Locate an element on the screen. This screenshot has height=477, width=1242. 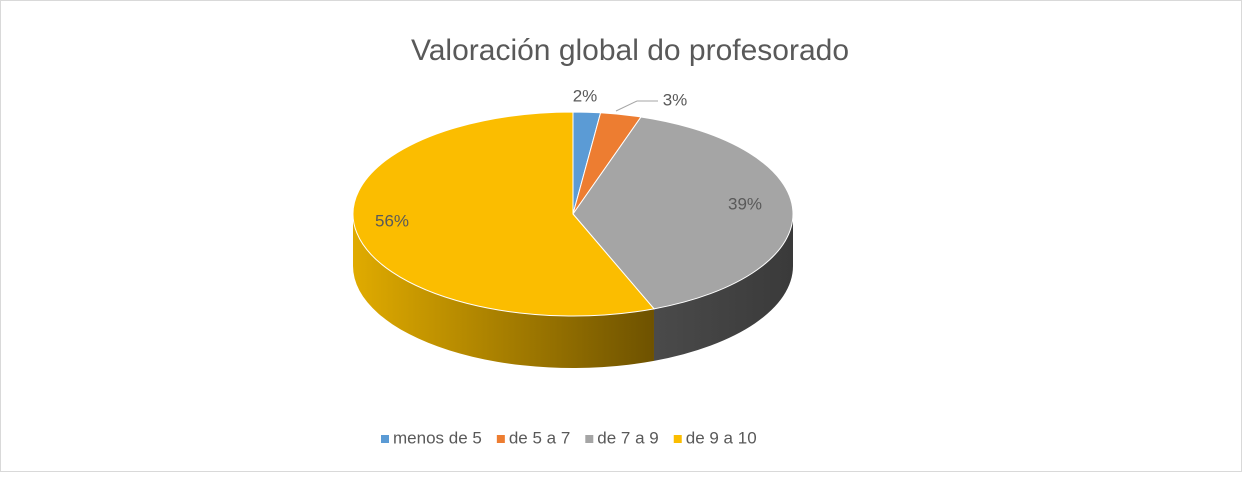
data-label: 56% is located at coordinates (392, 220).